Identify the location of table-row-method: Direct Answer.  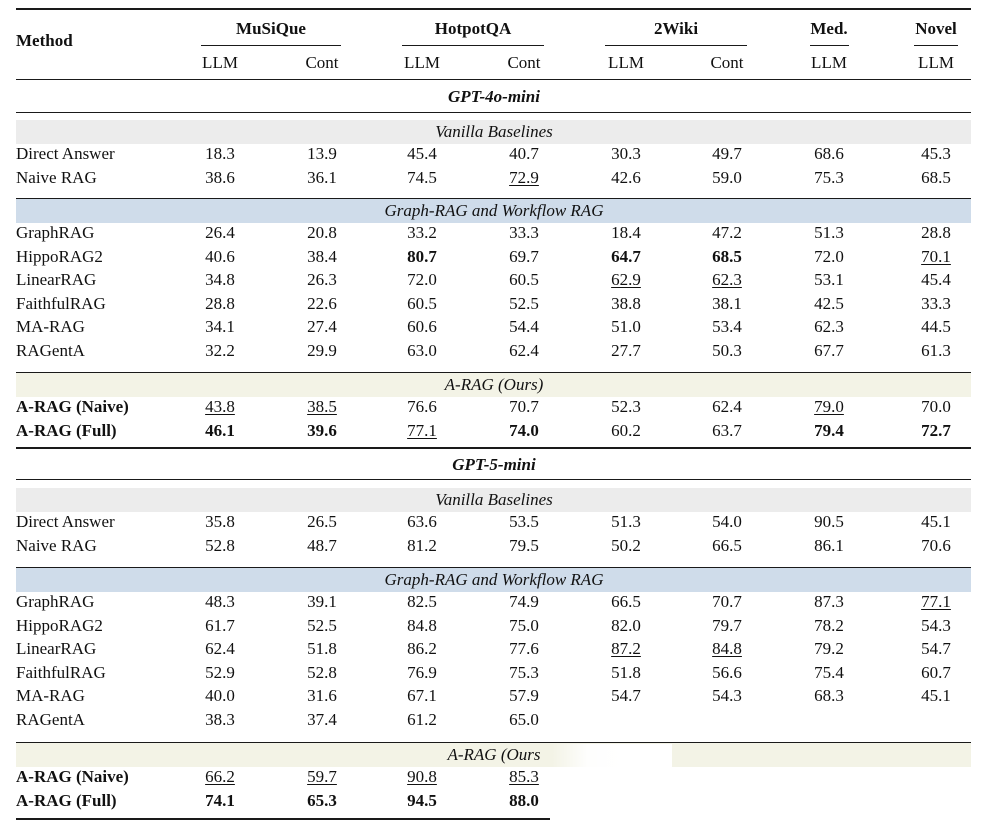
(65, 521).